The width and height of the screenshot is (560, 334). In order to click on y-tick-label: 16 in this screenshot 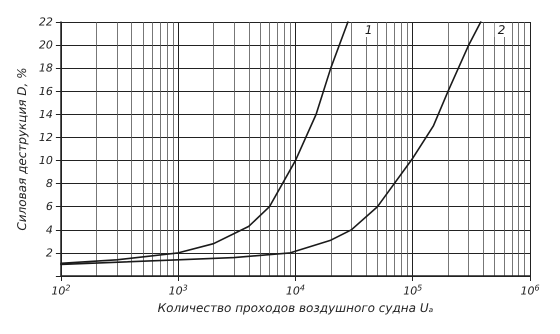, I will do `click(45, 91)`.